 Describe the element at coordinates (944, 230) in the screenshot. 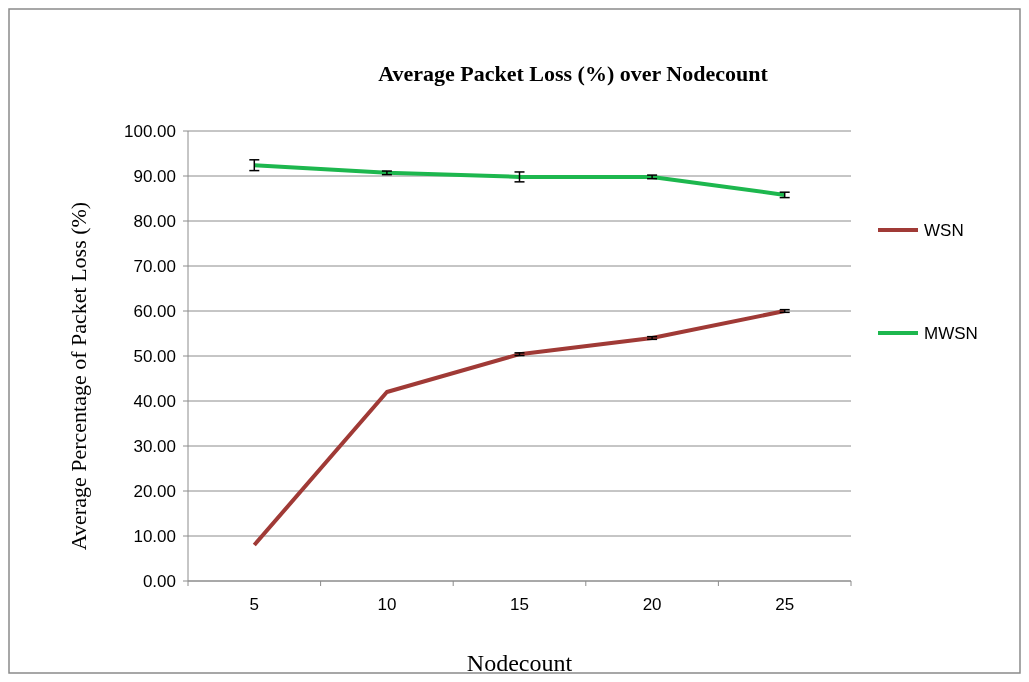

I see `legend-label: WSN` at that location.